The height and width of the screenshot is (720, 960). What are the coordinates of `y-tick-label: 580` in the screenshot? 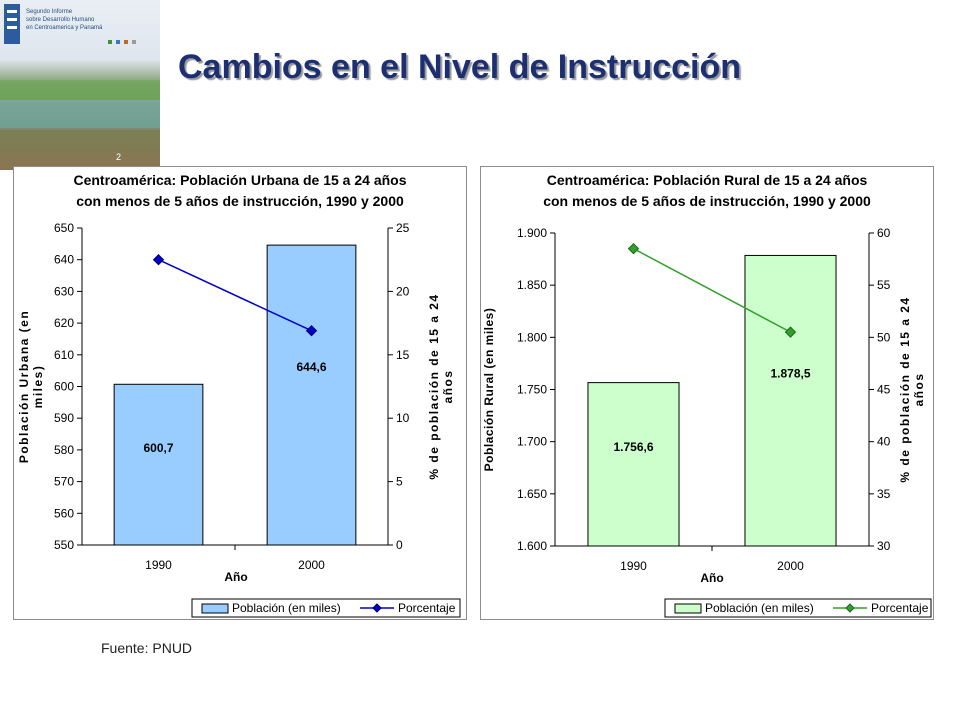 It's located at (64, 450).